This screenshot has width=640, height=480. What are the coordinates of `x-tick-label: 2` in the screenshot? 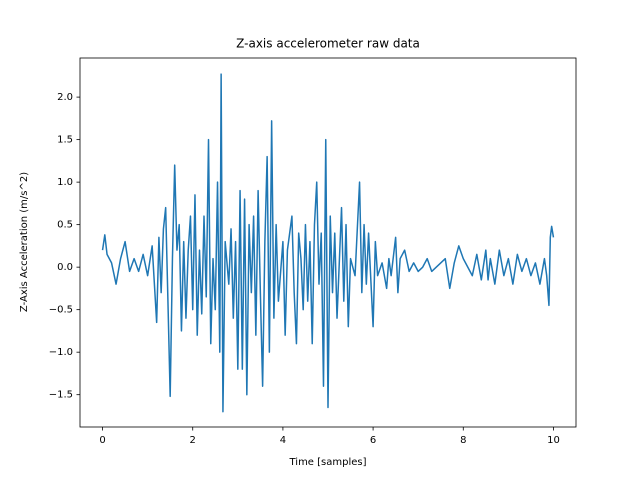 It's located at (193, 440).